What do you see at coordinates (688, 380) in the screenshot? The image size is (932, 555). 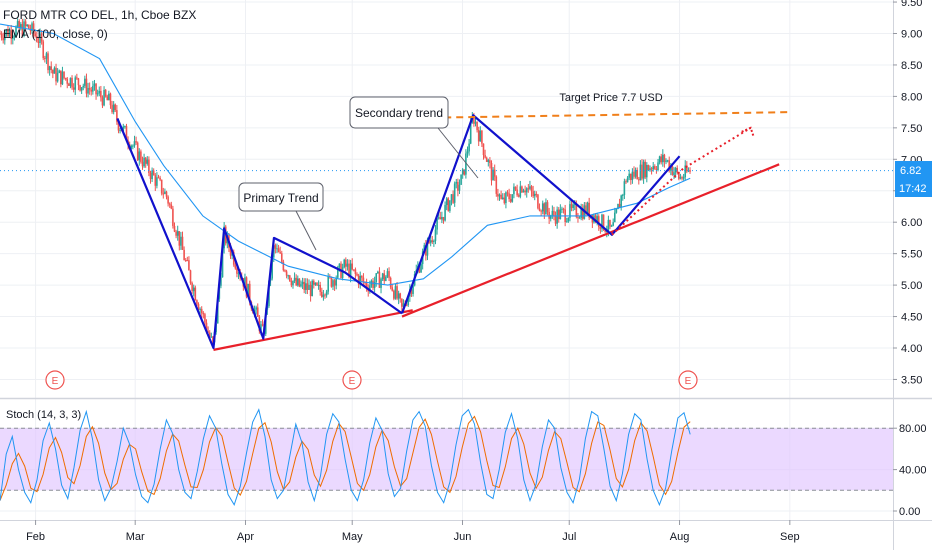 I see `earnings-marker-3: E` at bounding box center [688, 380].